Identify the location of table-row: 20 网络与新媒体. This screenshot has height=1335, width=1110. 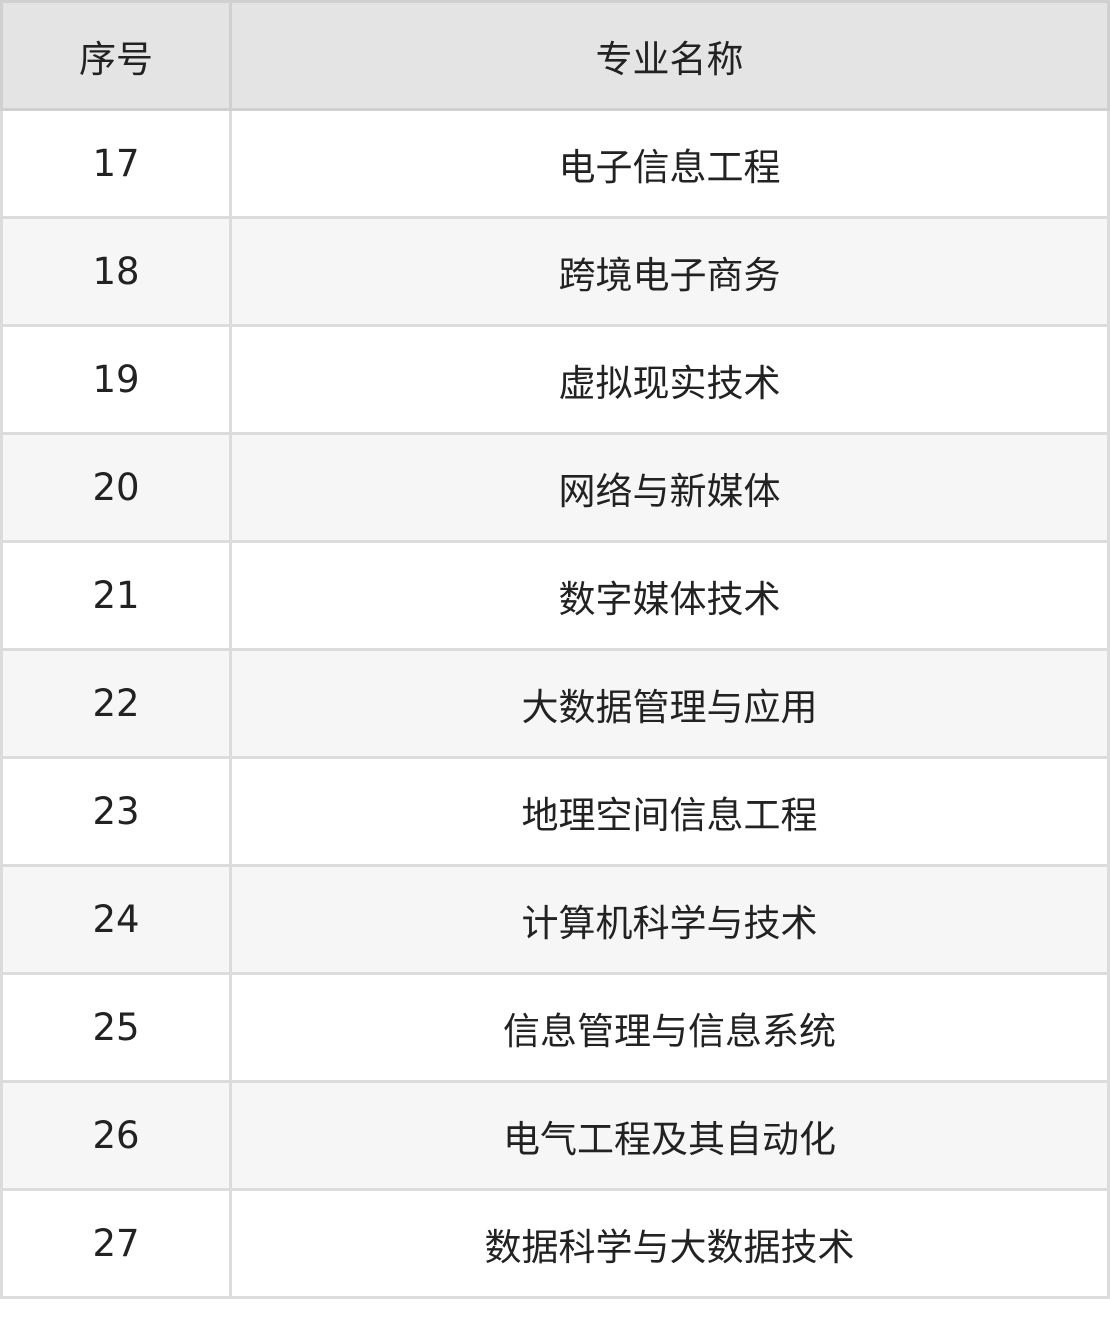
(555, 487).